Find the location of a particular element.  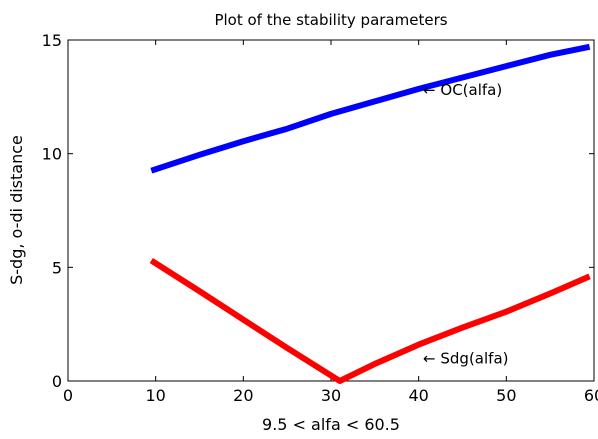

x-tick-label: 30 is located at coordinates (331, 395).